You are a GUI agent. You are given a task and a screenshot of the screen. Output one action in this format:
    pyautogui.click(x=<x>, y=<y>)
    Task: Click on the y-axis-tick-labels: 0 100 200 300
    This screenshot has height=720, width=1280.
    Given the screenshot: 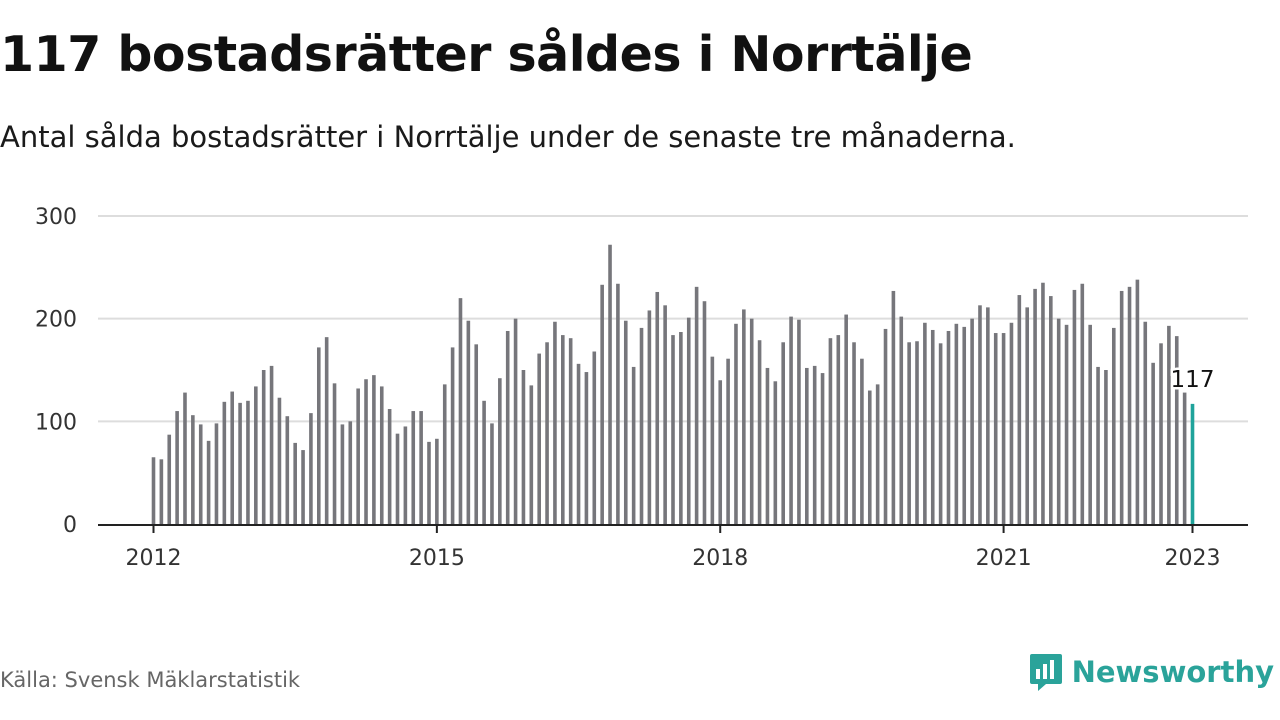 What is the action you would take?
    pyautogui.click(x=56, y=371)
    